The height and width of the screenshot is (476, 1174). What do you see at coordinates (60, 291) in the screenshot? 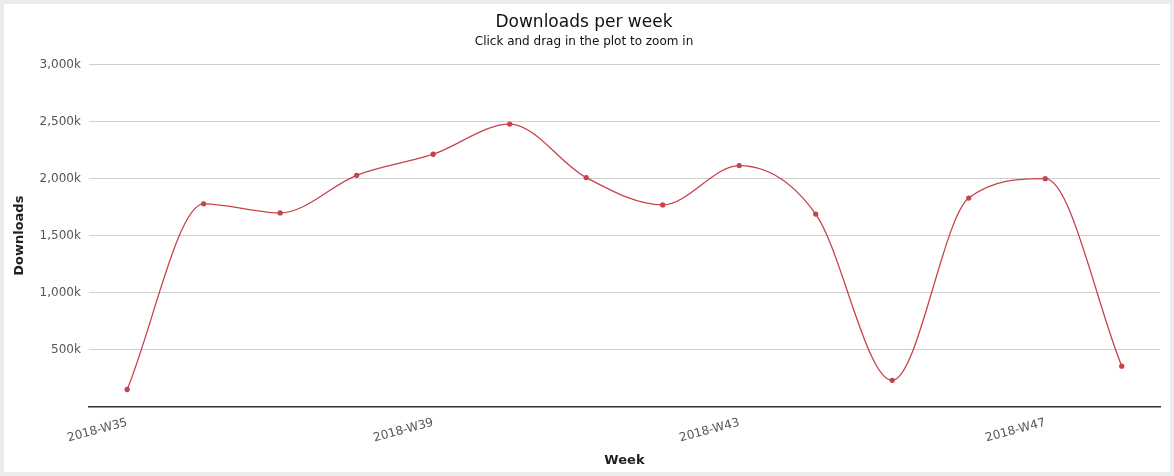
I see `y-tick-label: 1,000k` at bounding box center [60, 291].